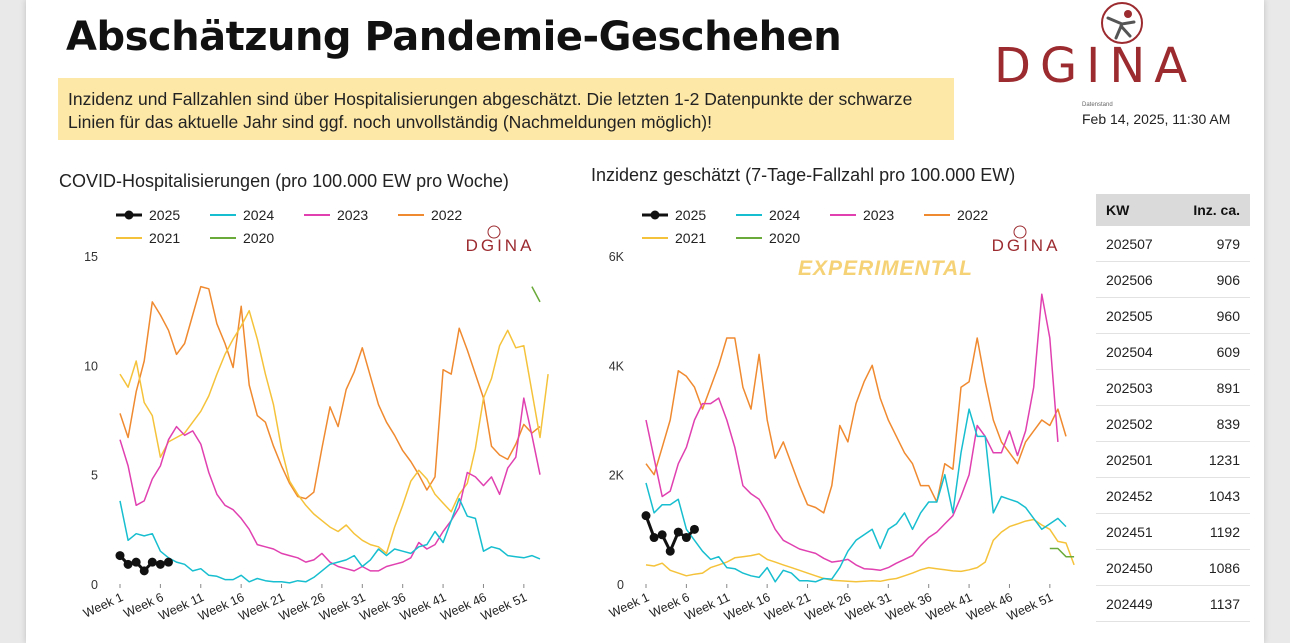 This screenshot has width=1290, height=643. I want to click on table-header-row: KW Inz. ca., so click(1173, 210).